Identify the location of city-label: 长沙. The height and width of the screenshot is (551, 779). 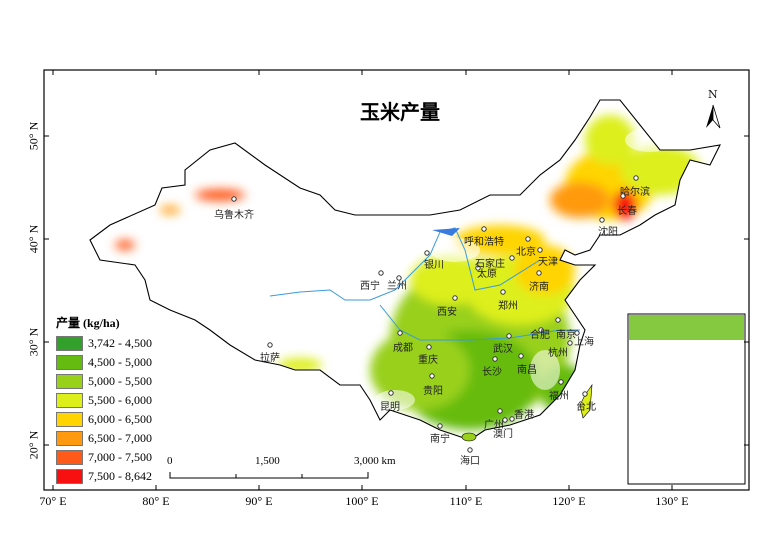
(492, 372).